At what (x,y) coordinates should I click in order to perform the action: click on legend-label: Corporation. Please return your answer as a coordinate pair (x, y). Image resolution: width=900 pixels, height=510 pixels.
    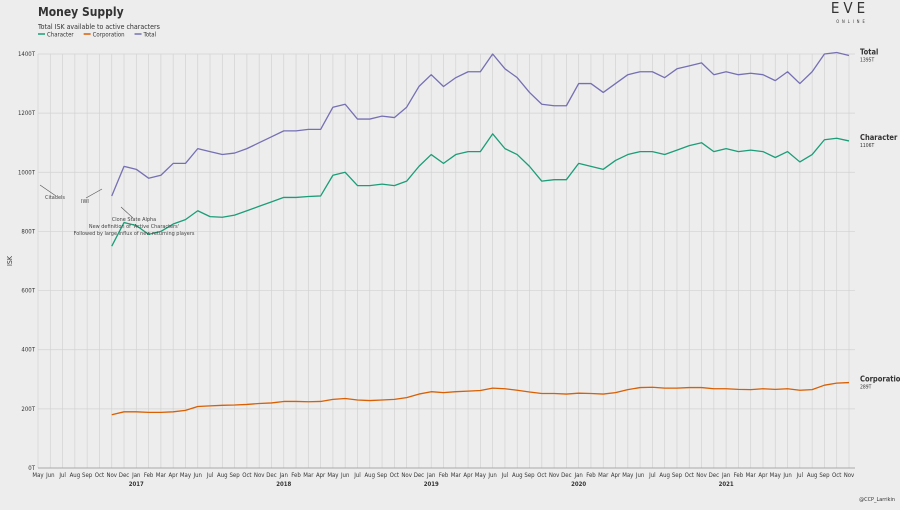
    Looking at the image, I should click on (109, 35).